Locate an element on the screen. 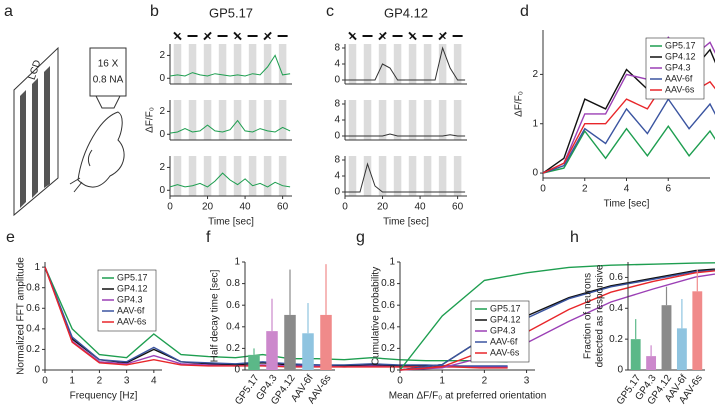  mouse is located at coordinates (101, 149).